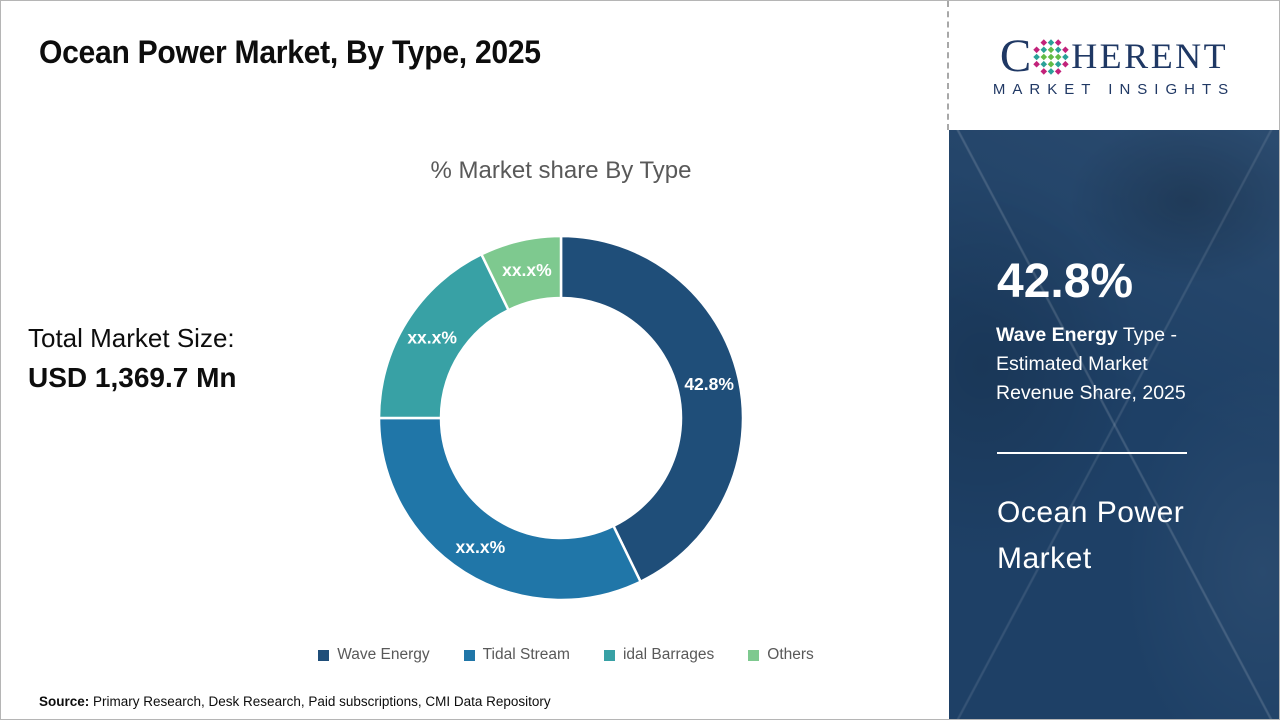  I want to click on panel-description-bold: Wave Energy, so click(1057, 335).